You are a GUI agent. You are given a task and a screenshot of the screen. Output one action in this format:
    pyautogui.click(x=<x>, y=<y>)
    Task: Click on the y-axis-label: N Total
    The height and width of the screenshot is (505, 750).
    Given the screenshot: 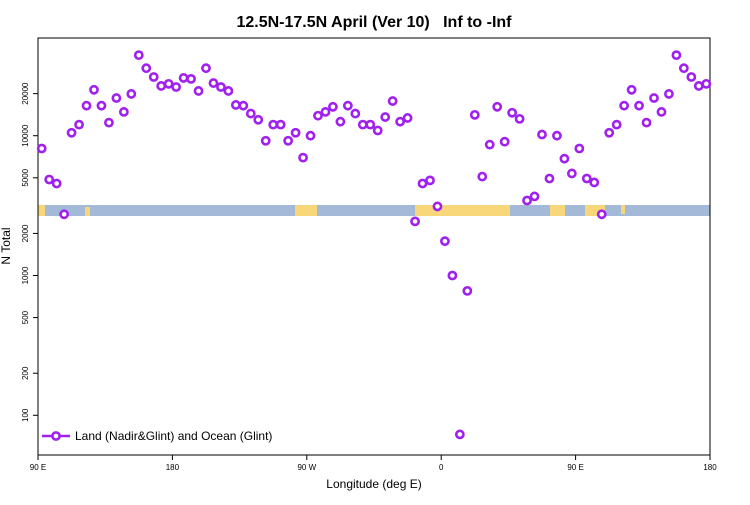 What is the action you would take?
    pyautogui.click(x=6, y=245)
    